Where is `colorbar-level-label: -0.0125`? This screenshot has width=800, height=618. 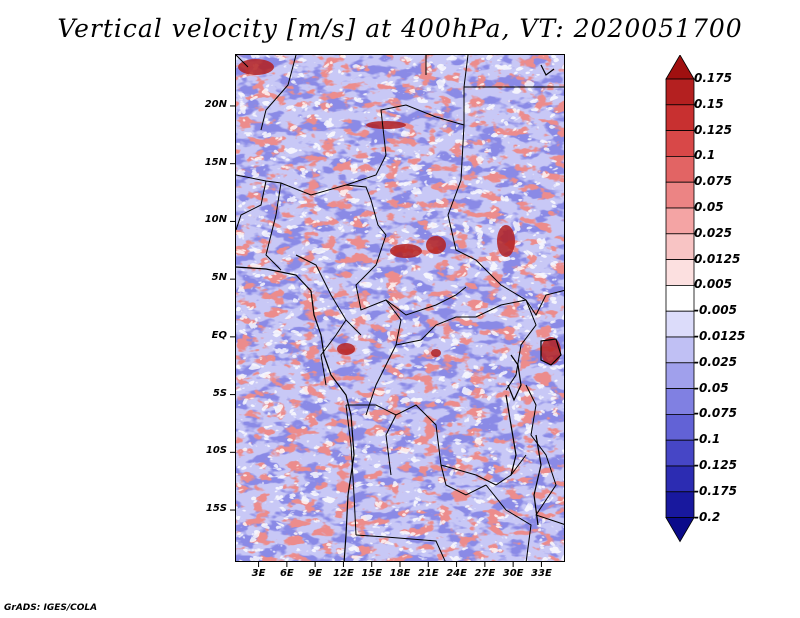 colorbar-level-label: -0.0125 is located at coordinates (720, 336).